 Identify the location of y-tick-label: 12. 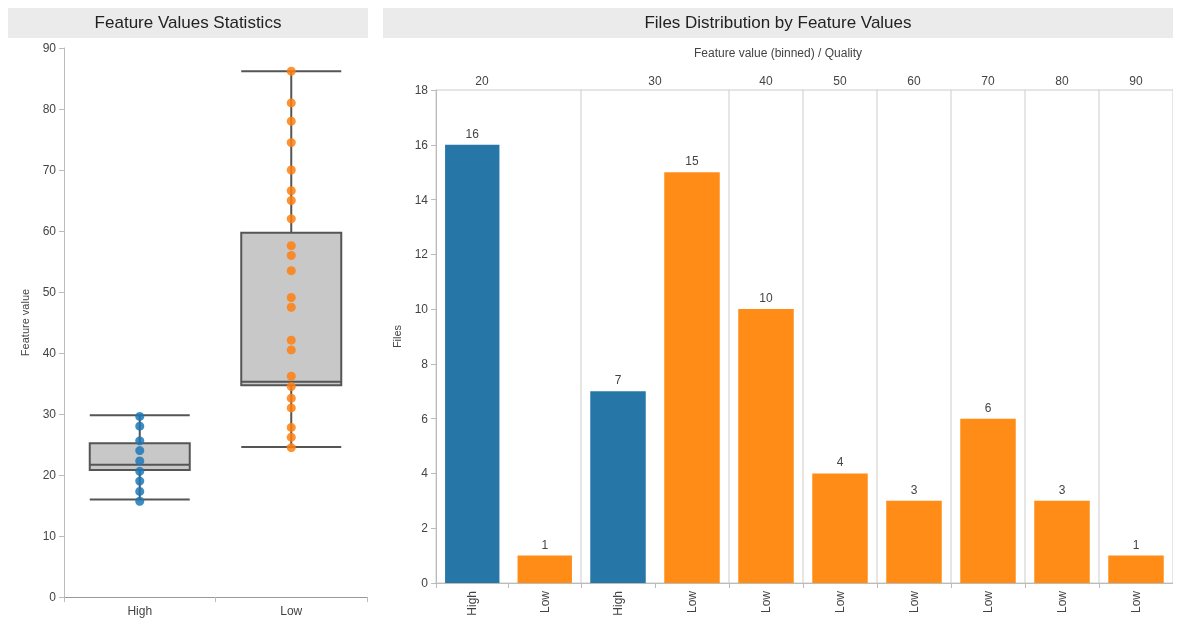
(421, 254).